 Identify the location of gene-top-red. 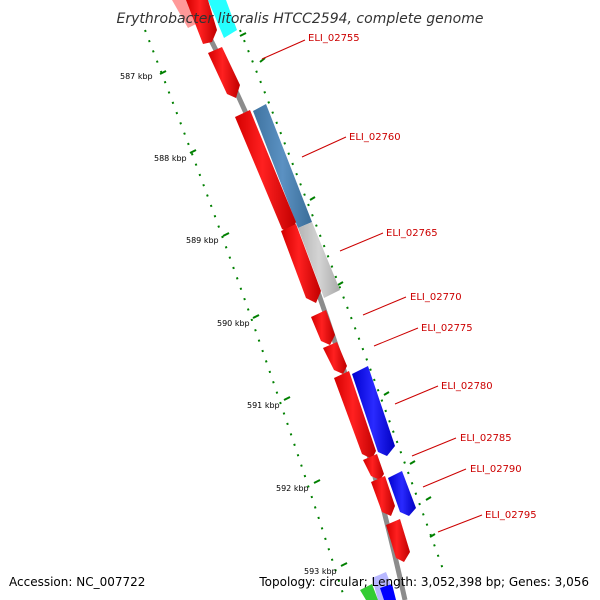
(201, 22).